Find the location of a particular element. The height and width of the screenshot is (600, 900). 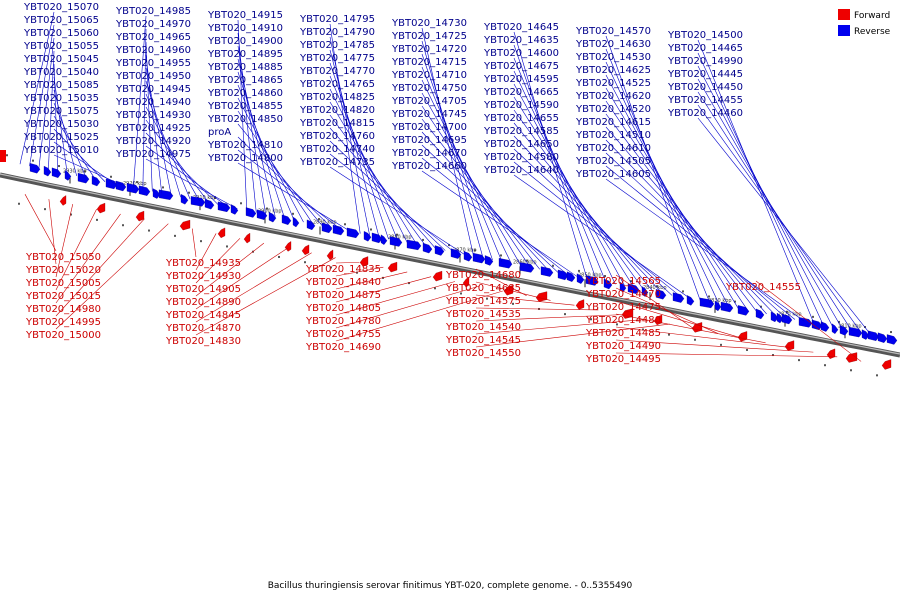

forward-gene-label: YBT020_14835 is located at coordinates (343, 269).